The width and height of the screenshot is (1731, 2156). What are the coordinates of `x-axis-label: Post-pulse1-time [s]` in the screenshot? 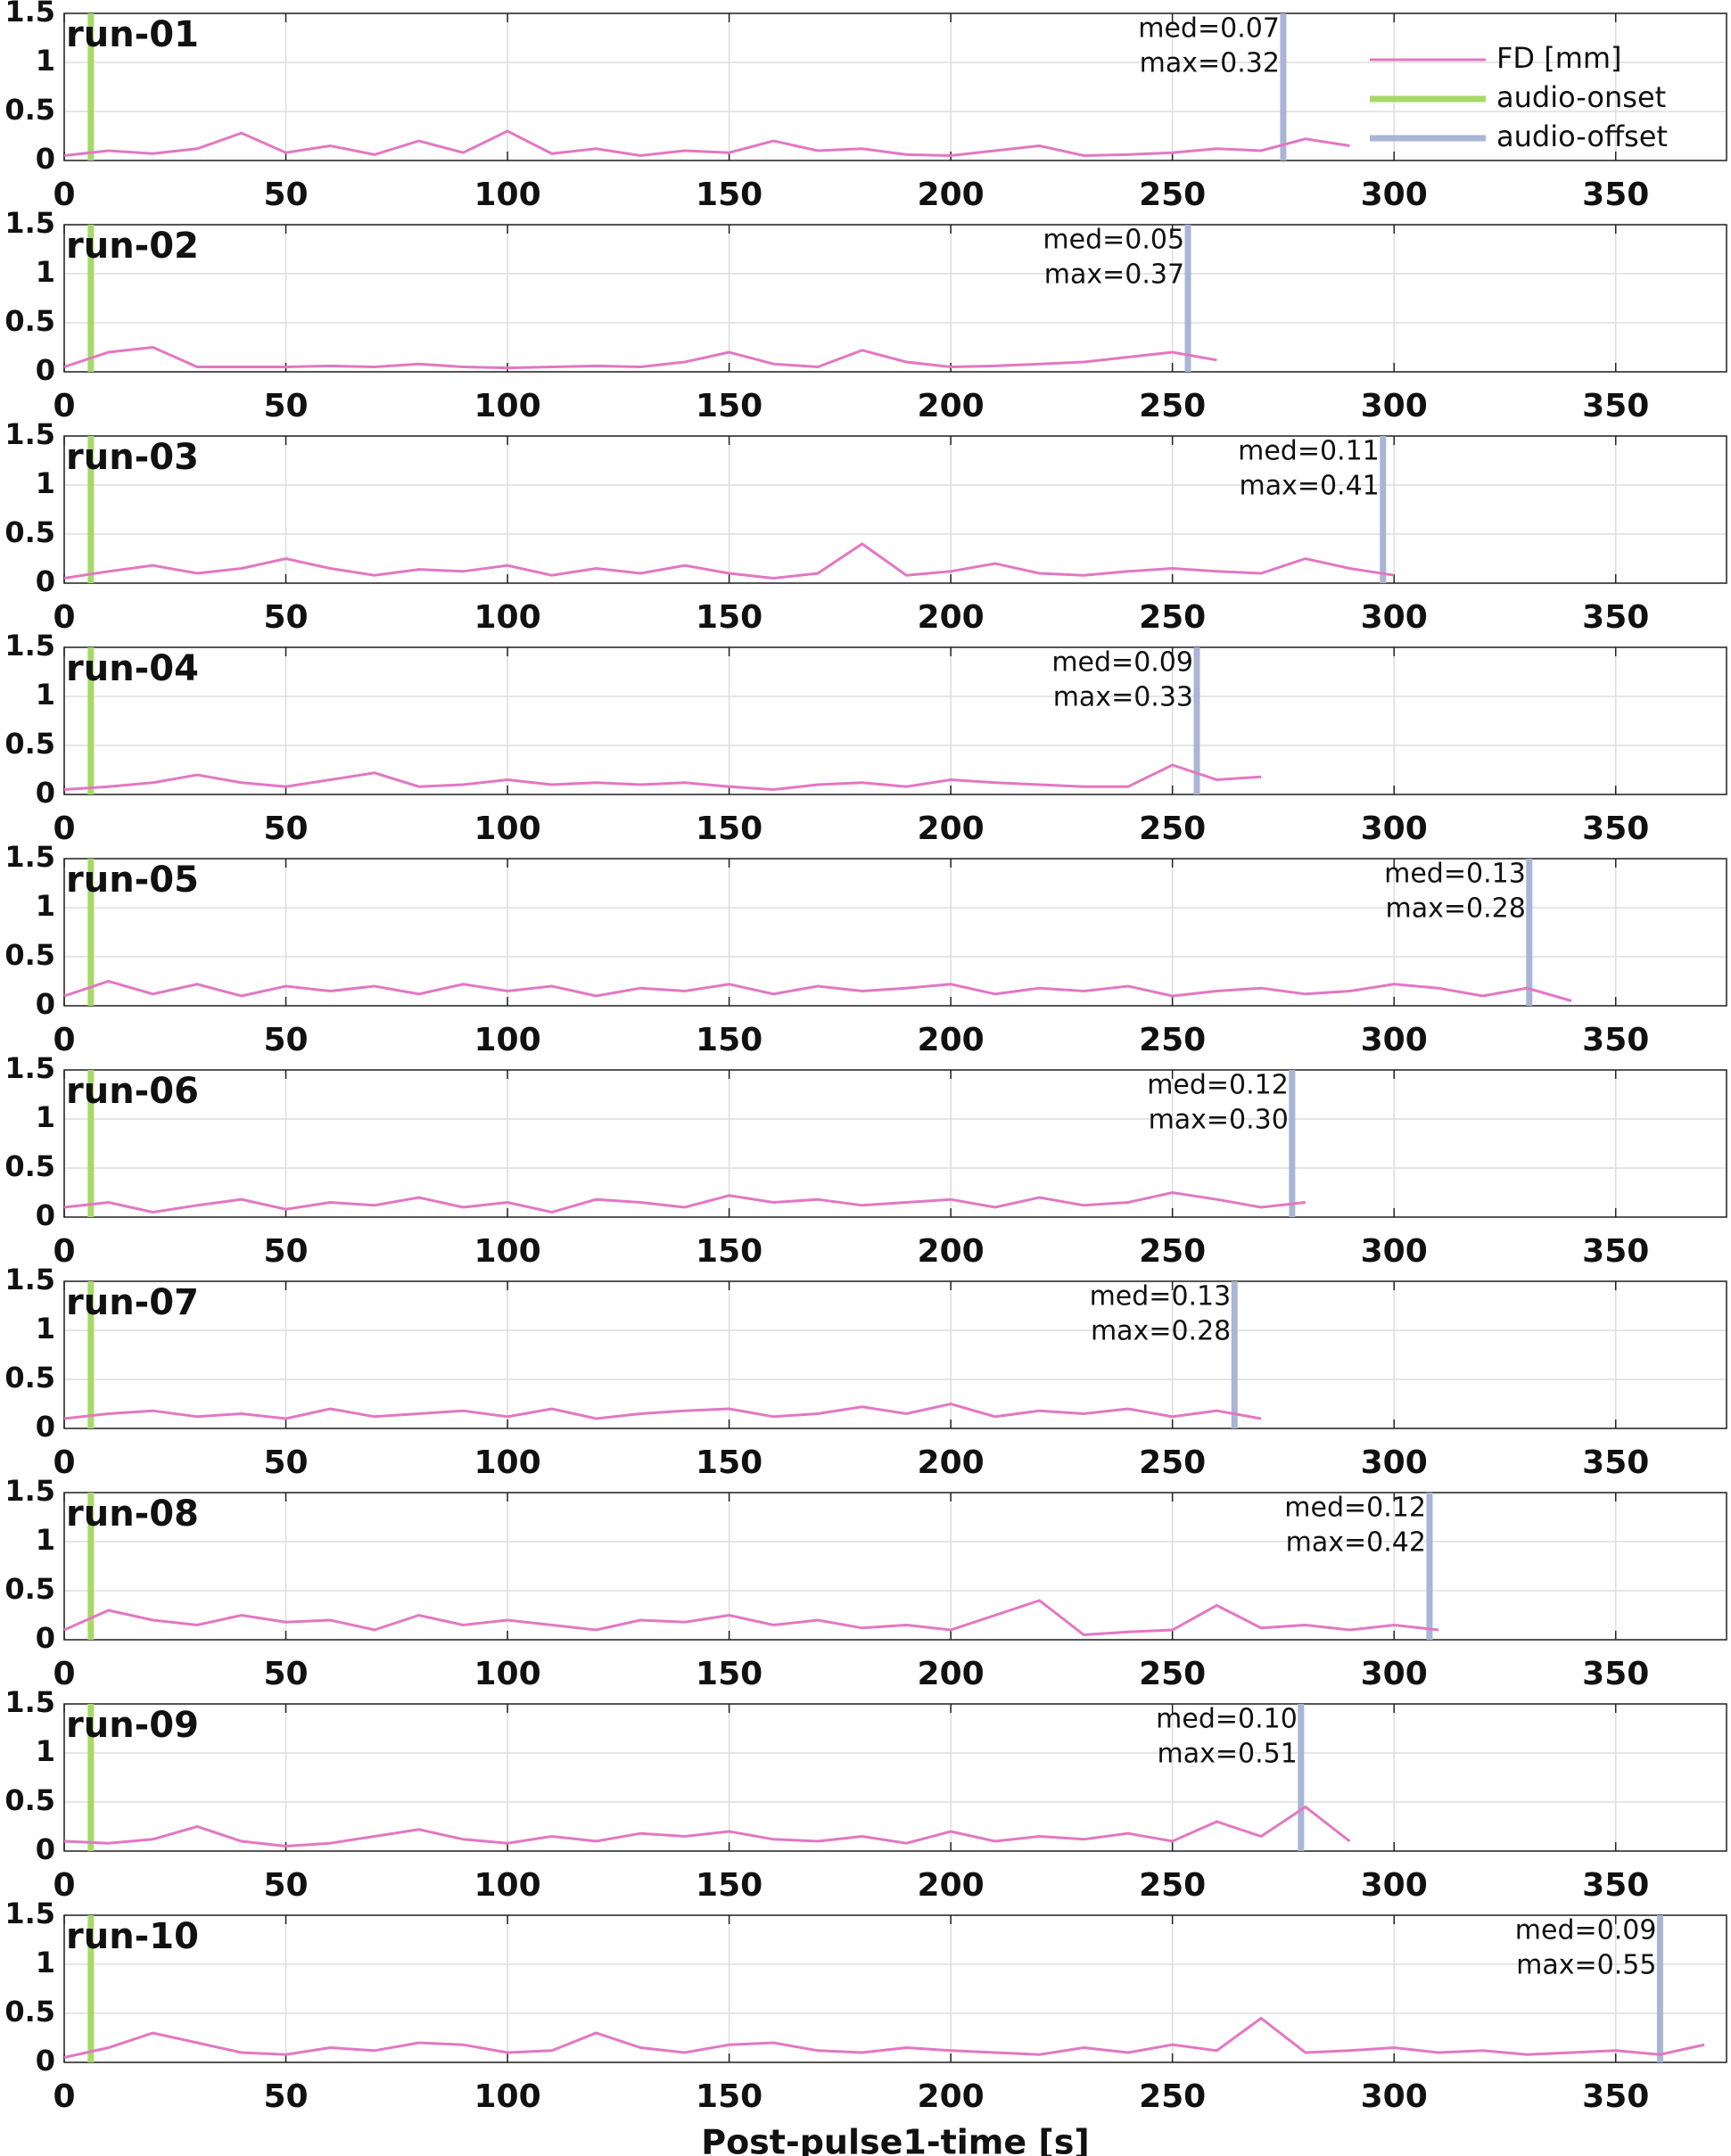 It's located at (895, 2139).